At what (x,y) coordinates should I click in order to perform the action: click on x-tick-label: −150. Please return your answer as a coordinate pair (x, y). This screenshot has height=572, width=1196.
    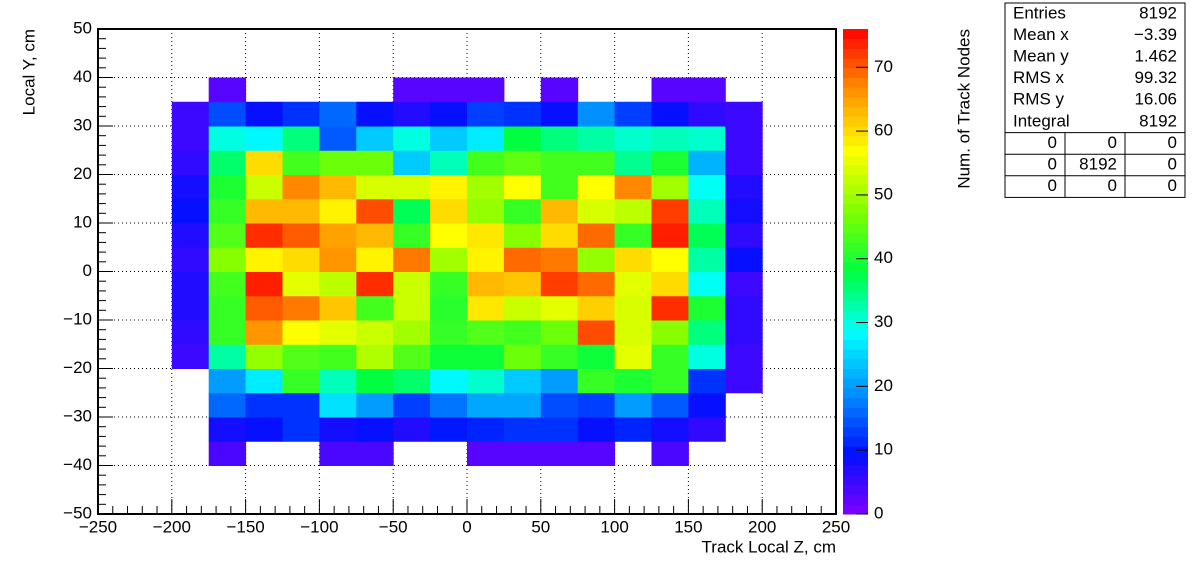
    Looking at the image, I should click on (245, 526).